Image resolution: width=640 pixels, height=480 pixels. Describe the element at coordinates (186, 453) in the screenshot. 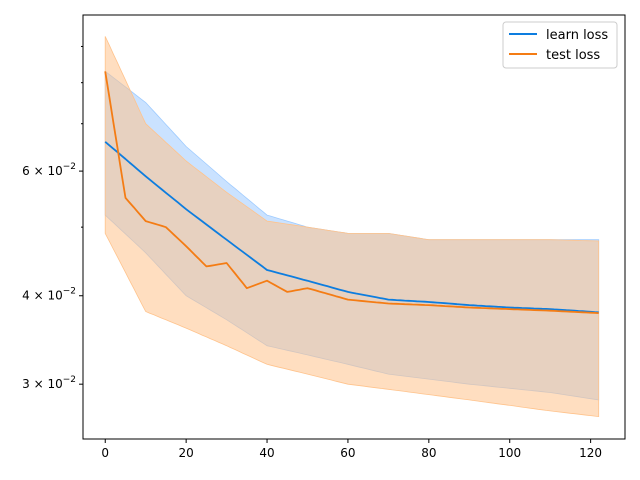

I see `x-tick-label: 20` at that location.